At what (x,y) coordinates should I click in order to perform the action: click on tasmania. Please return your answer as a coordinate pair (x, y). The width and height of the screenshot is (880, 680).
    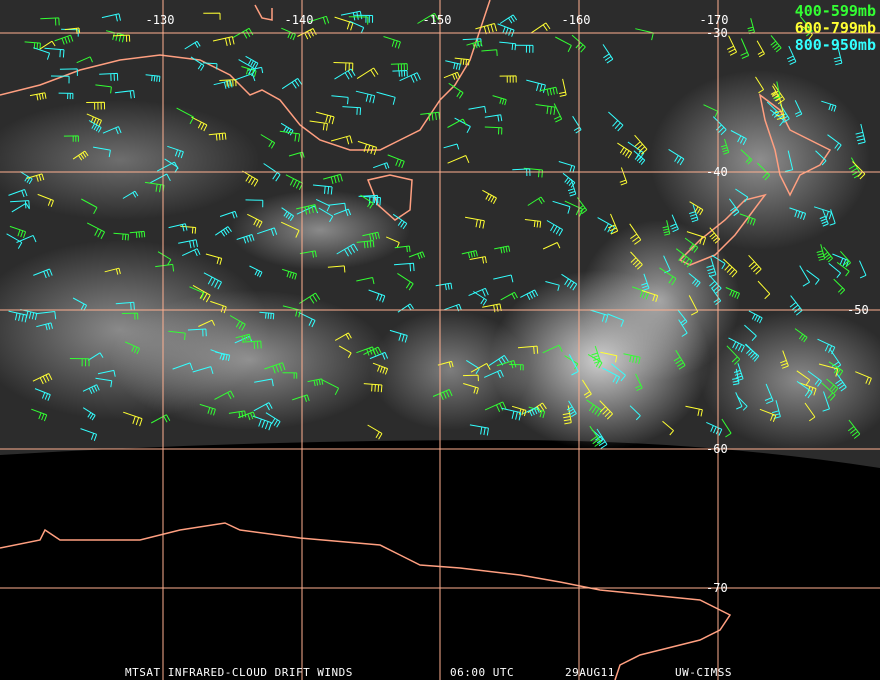
    Looking at the image, I should click on (389, 197).